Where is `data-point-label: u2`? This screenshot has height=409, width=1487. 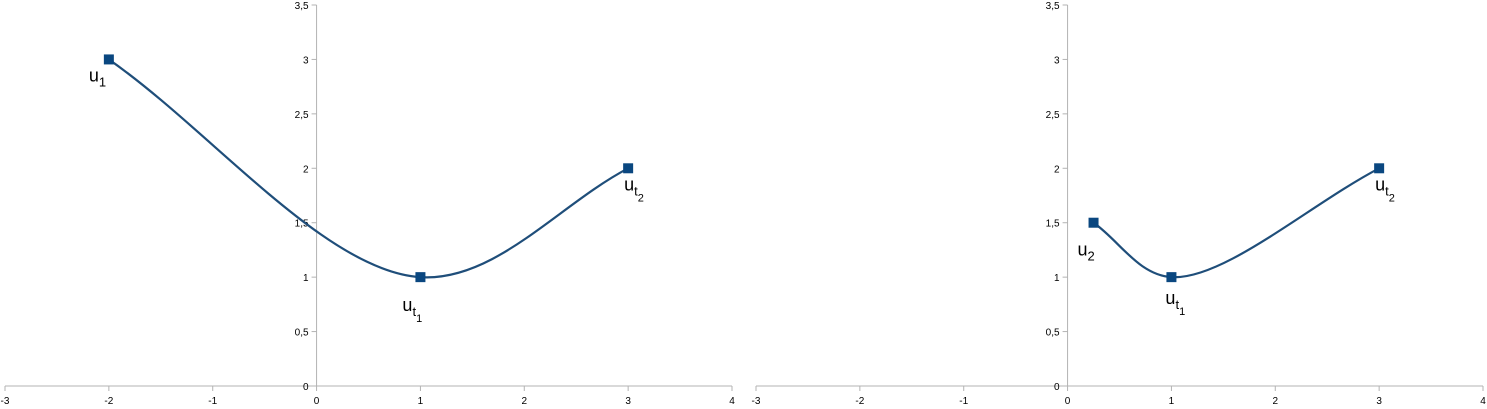 data-point-label: u2 is located at coordinates (1086, 252).